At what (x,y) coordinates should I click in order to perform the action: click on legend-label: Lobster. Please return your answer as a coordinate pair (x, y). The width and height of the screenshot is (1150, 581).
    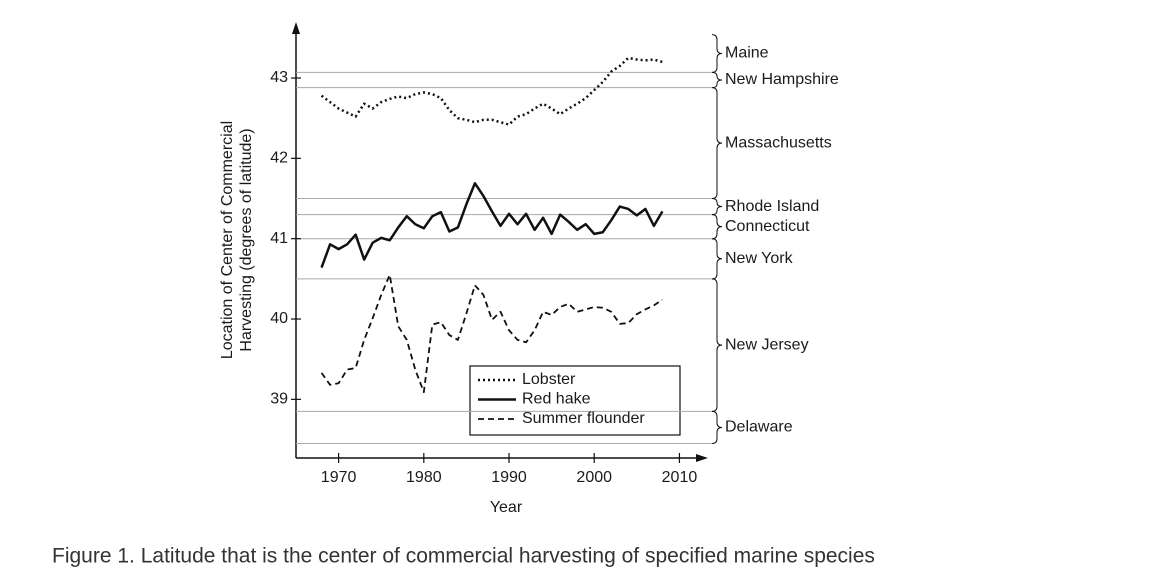
    Looking at the image, I should click on (549, 379).